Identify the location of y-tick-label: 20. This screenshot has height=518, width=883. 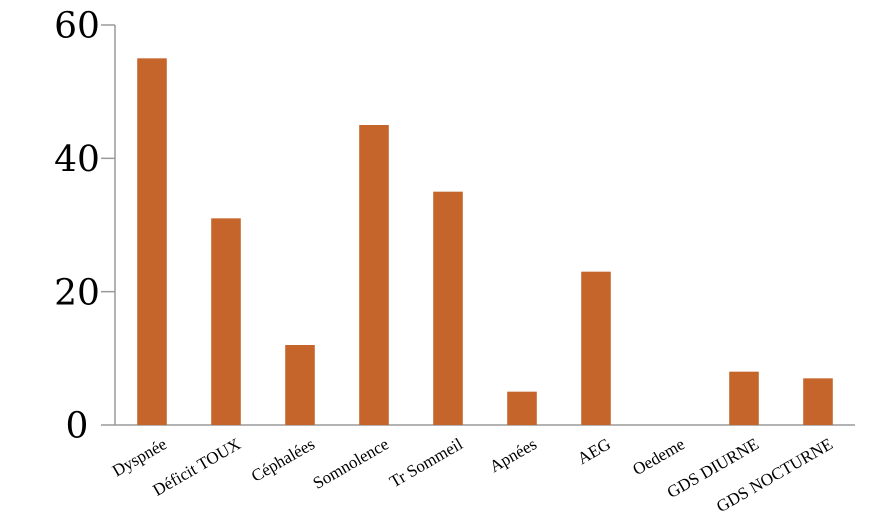
(77, 293).